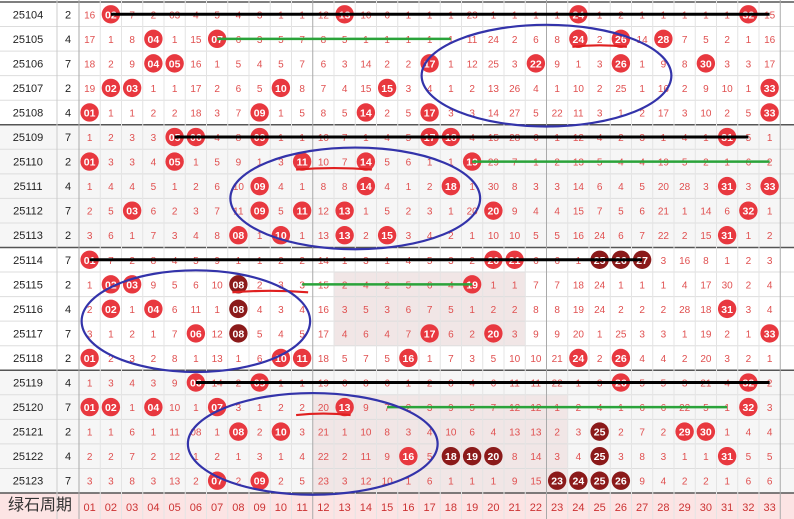 The image size is (794, 519). Describe the element at coordinates (664, 236) in the screenshot. I see `missing-count: 22` at that location.